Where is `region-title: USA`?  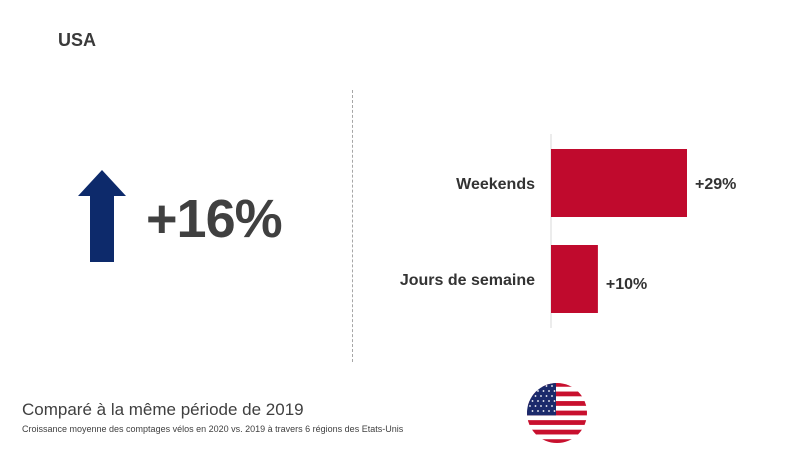
region-title: USA is located at coordinates (77, 40).